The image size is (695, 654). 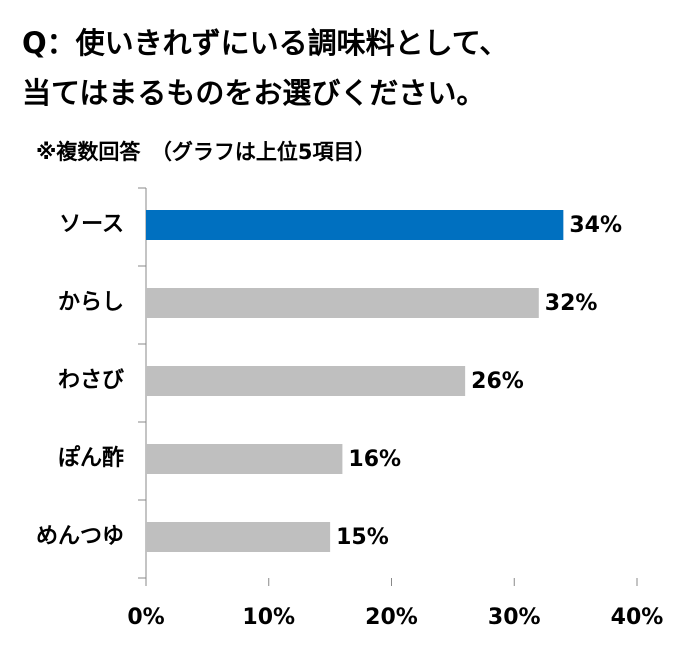 I want to click on y-tick-label: ソース, so click(x=91, y=224).